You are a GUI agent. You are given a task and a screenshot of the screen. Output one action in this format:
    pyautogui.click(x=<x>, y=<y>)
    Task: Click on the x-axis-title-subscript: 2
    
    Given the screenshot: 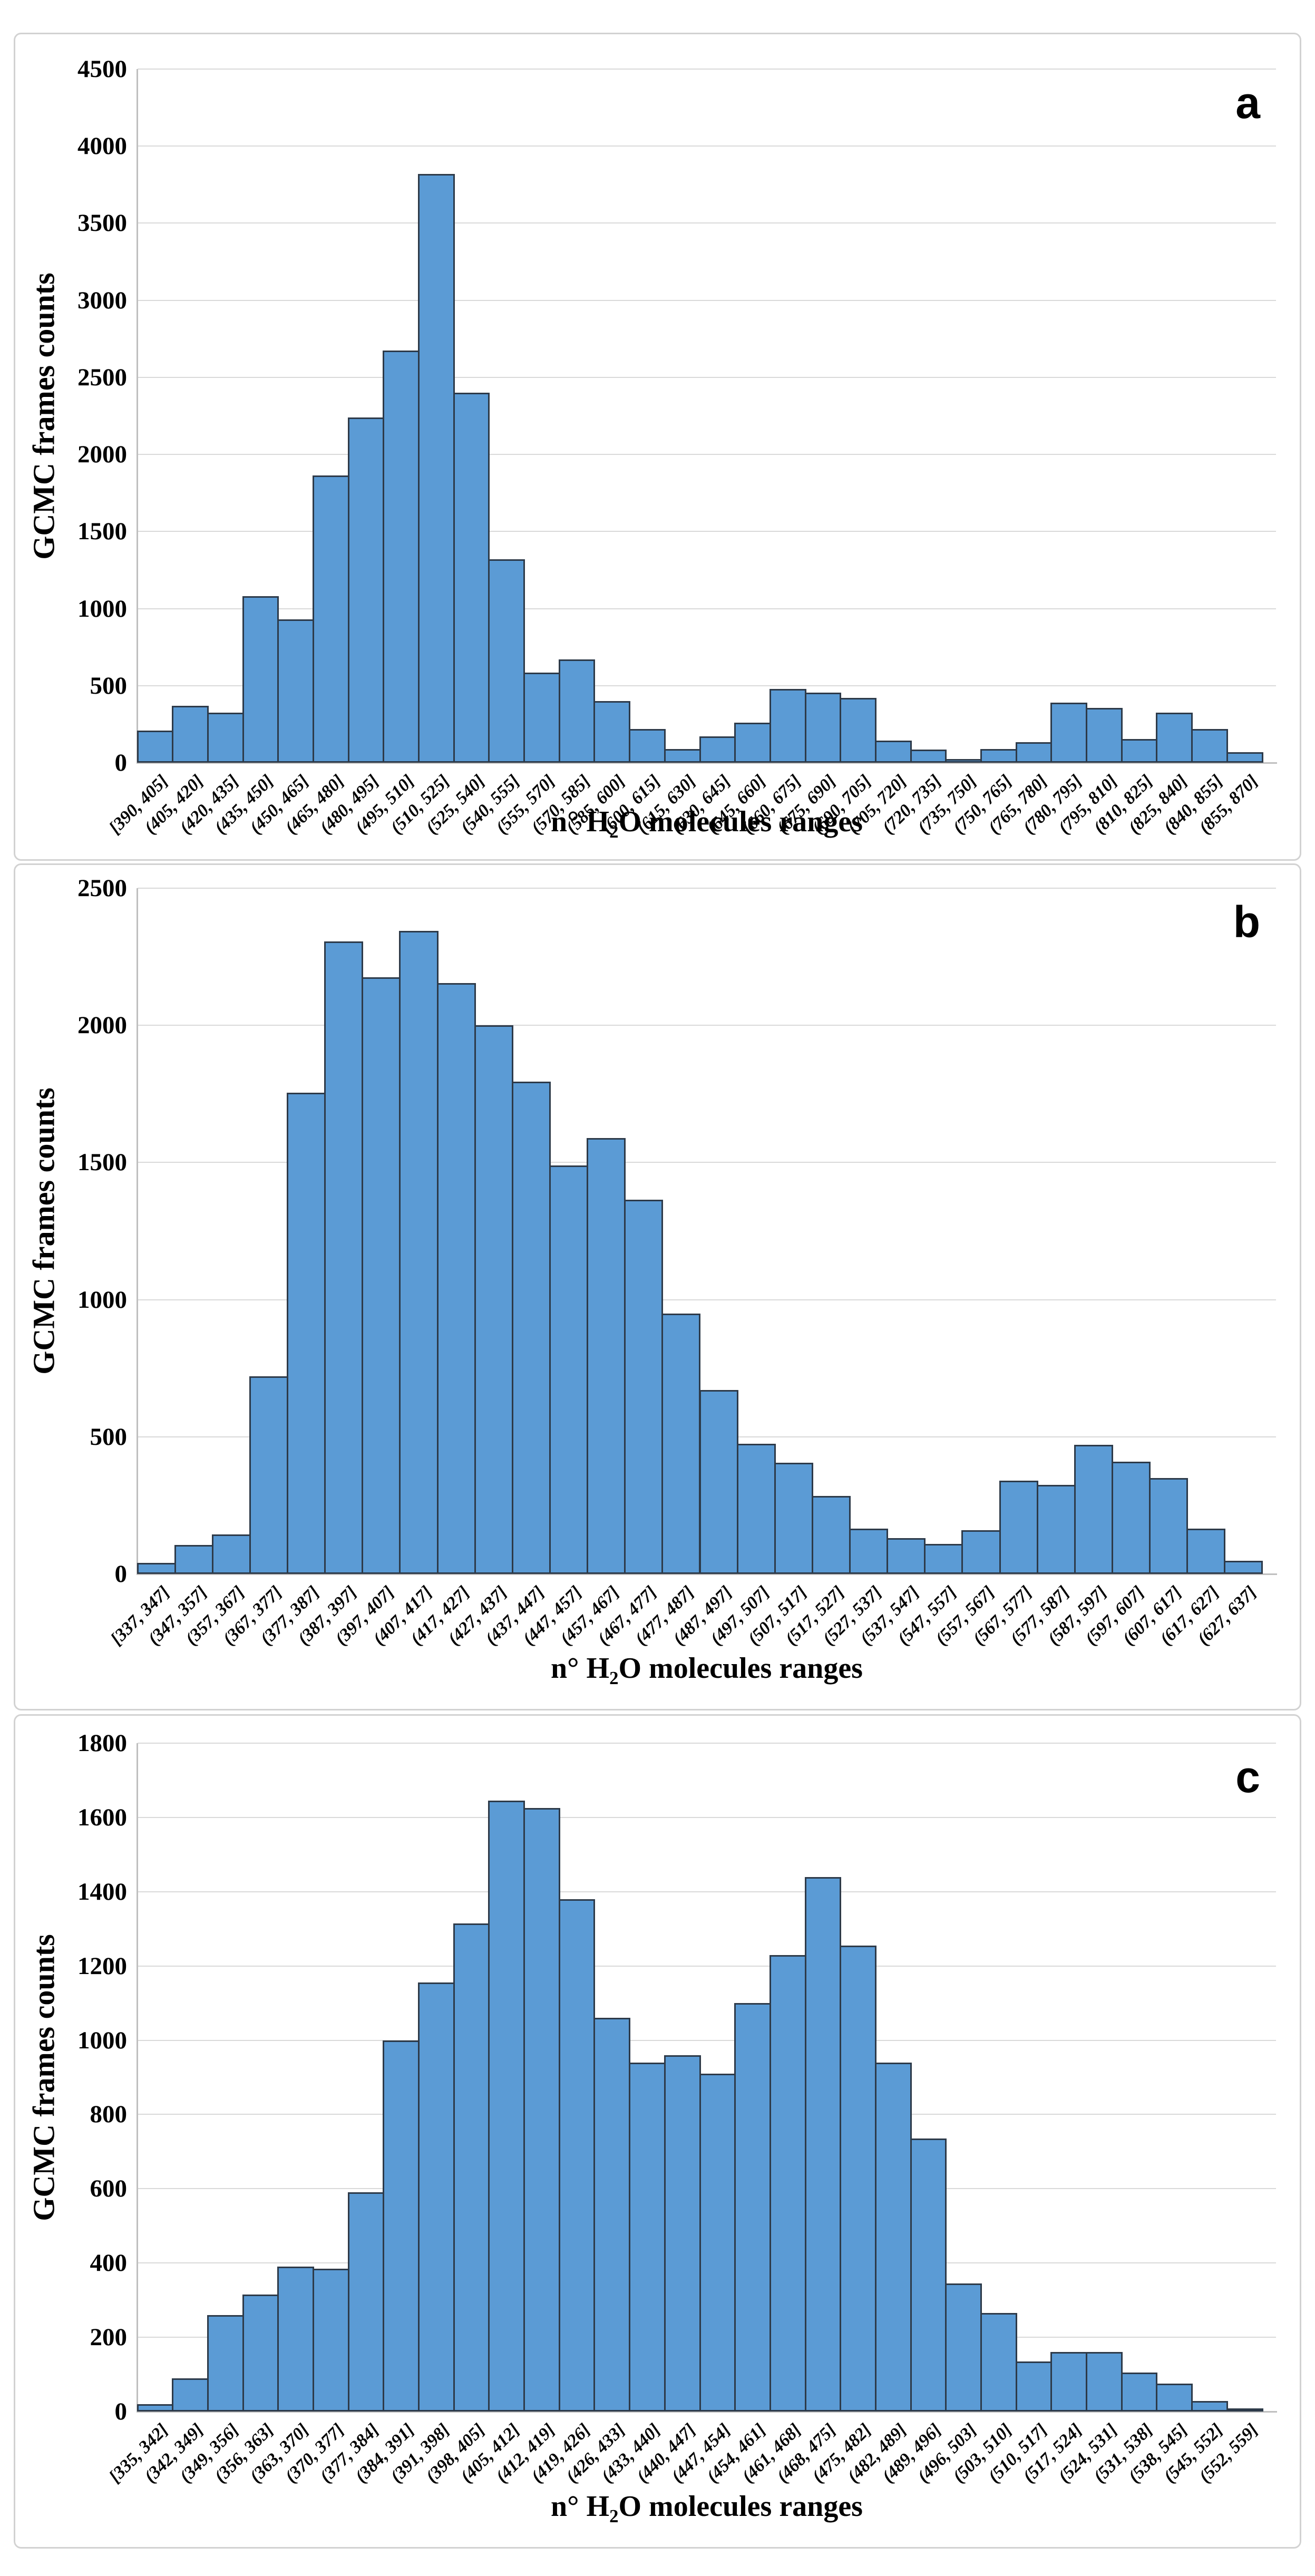 What is the action you would take?
    pyautogui.click(x=614, y=2516)
    